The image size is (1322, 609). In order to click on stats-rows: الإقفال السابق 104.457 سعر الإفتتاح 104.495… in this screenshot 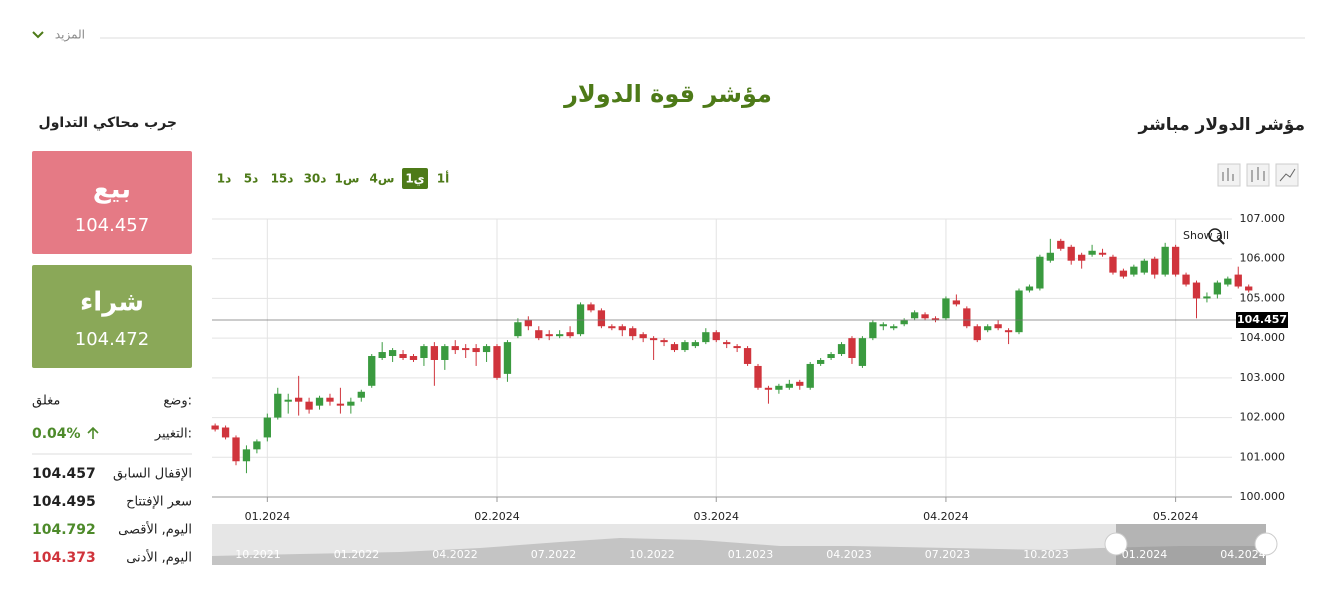, I will do `click(112, 516)`.